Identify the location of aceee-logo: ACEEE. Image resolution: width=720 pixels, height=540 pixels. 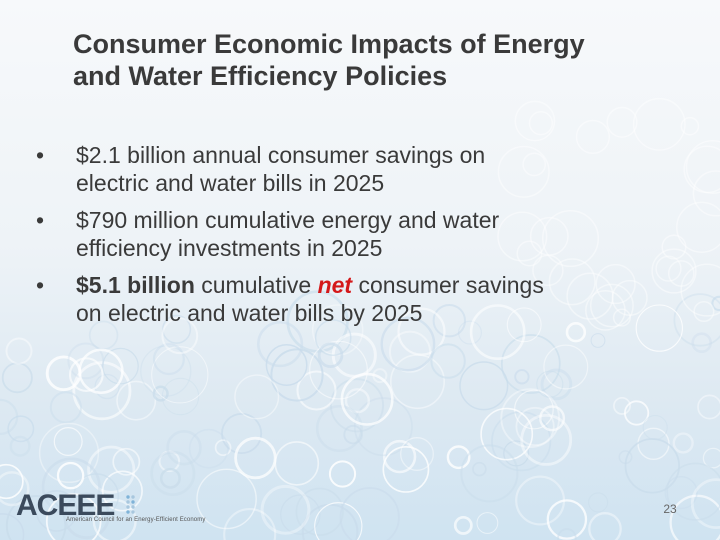
(75, 505).